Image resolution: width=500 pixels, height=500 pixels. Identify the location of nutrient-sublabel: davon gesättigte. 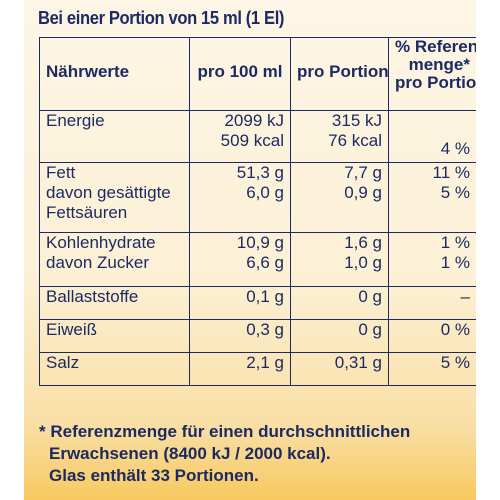
(108, 192).